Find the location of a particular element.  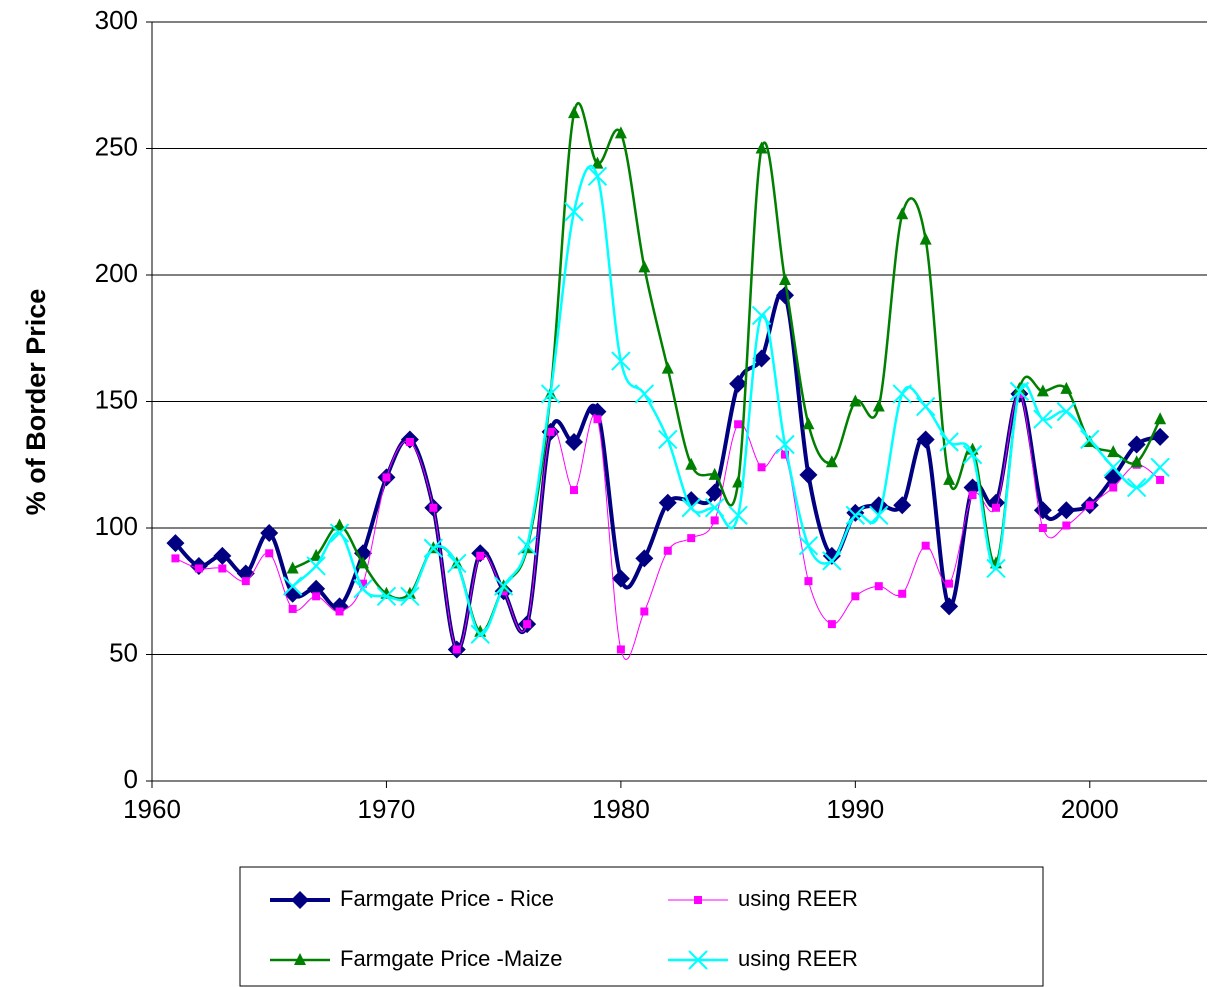

y-tick-label: 0 is located at coordinates (131, 779).